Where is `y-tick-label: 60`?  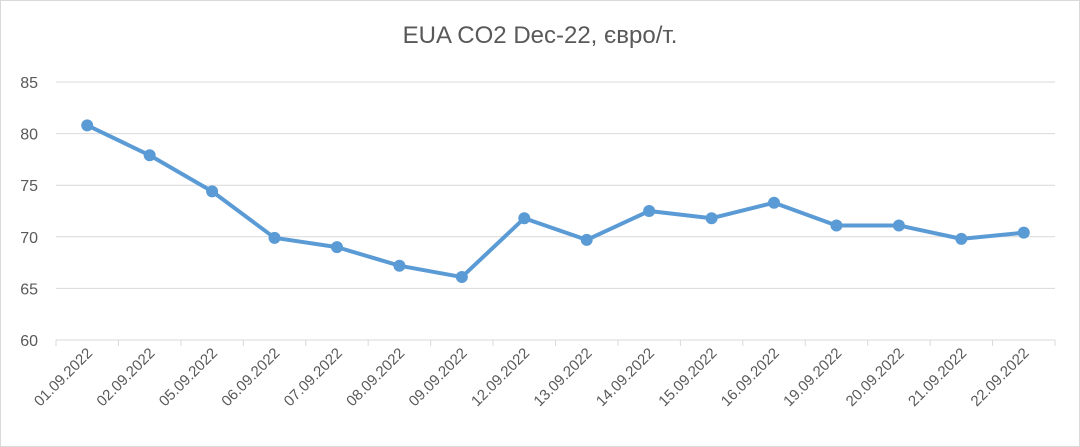
y-tick-label: 60 is located at coordinates (29, 341).